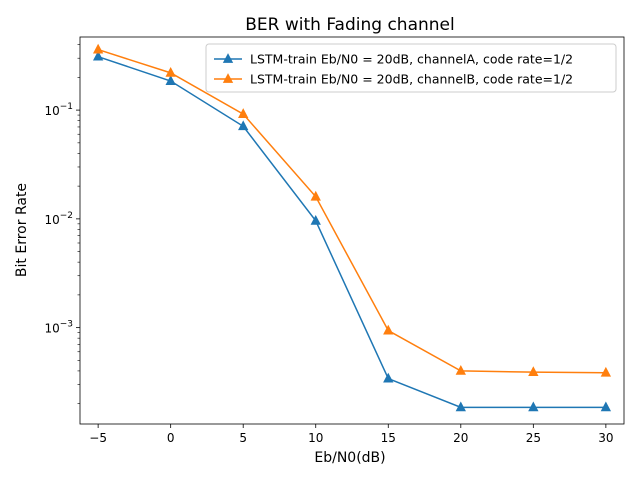  What do you see at coordinates (605, 438) in the screenshot?
I see `x-tick-label: 30` at bounding box center [605, 438].